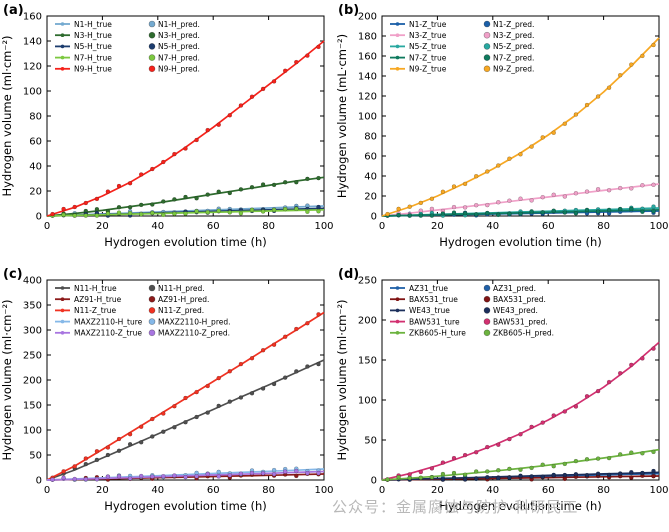  Describe the element at coordinates (428, 288) in the screenshot. I see `legend-label-true: AZ31_true` at that location.